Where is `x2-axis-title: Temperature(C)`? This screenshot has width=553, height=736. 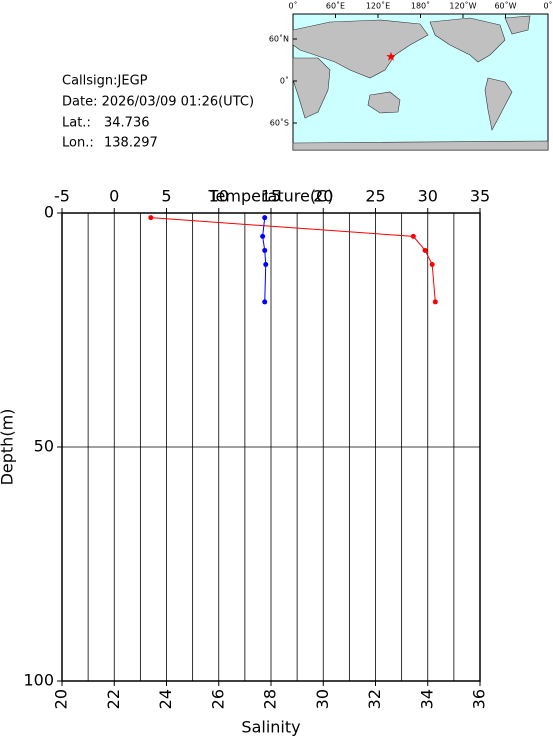
x2-axis-title: Temperature(C) is located at coordinates (270, 196).